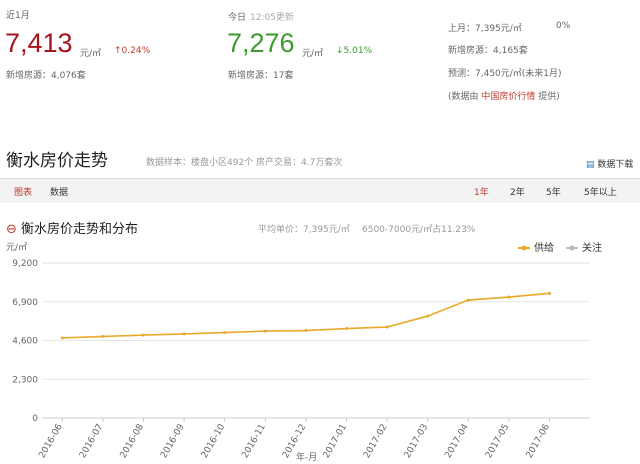 The height and width of the screenshot is (464, 640). I want to click on text: 提供), so click(549, 97).